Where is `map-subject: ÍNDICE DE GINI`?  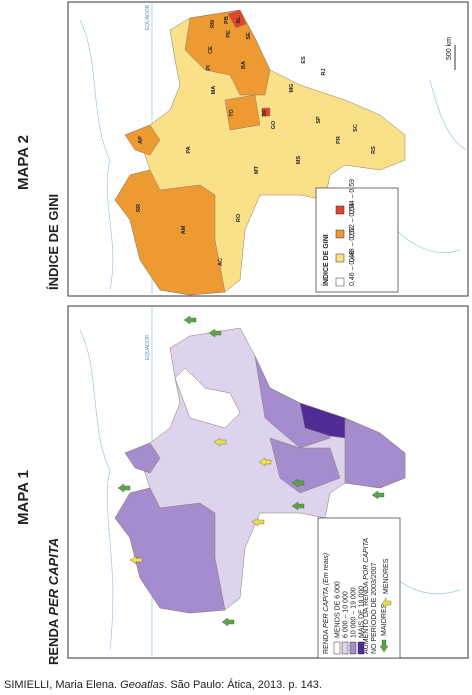
map-subject: ÍNDICE DE GINI is located at coordinates (53, 242).